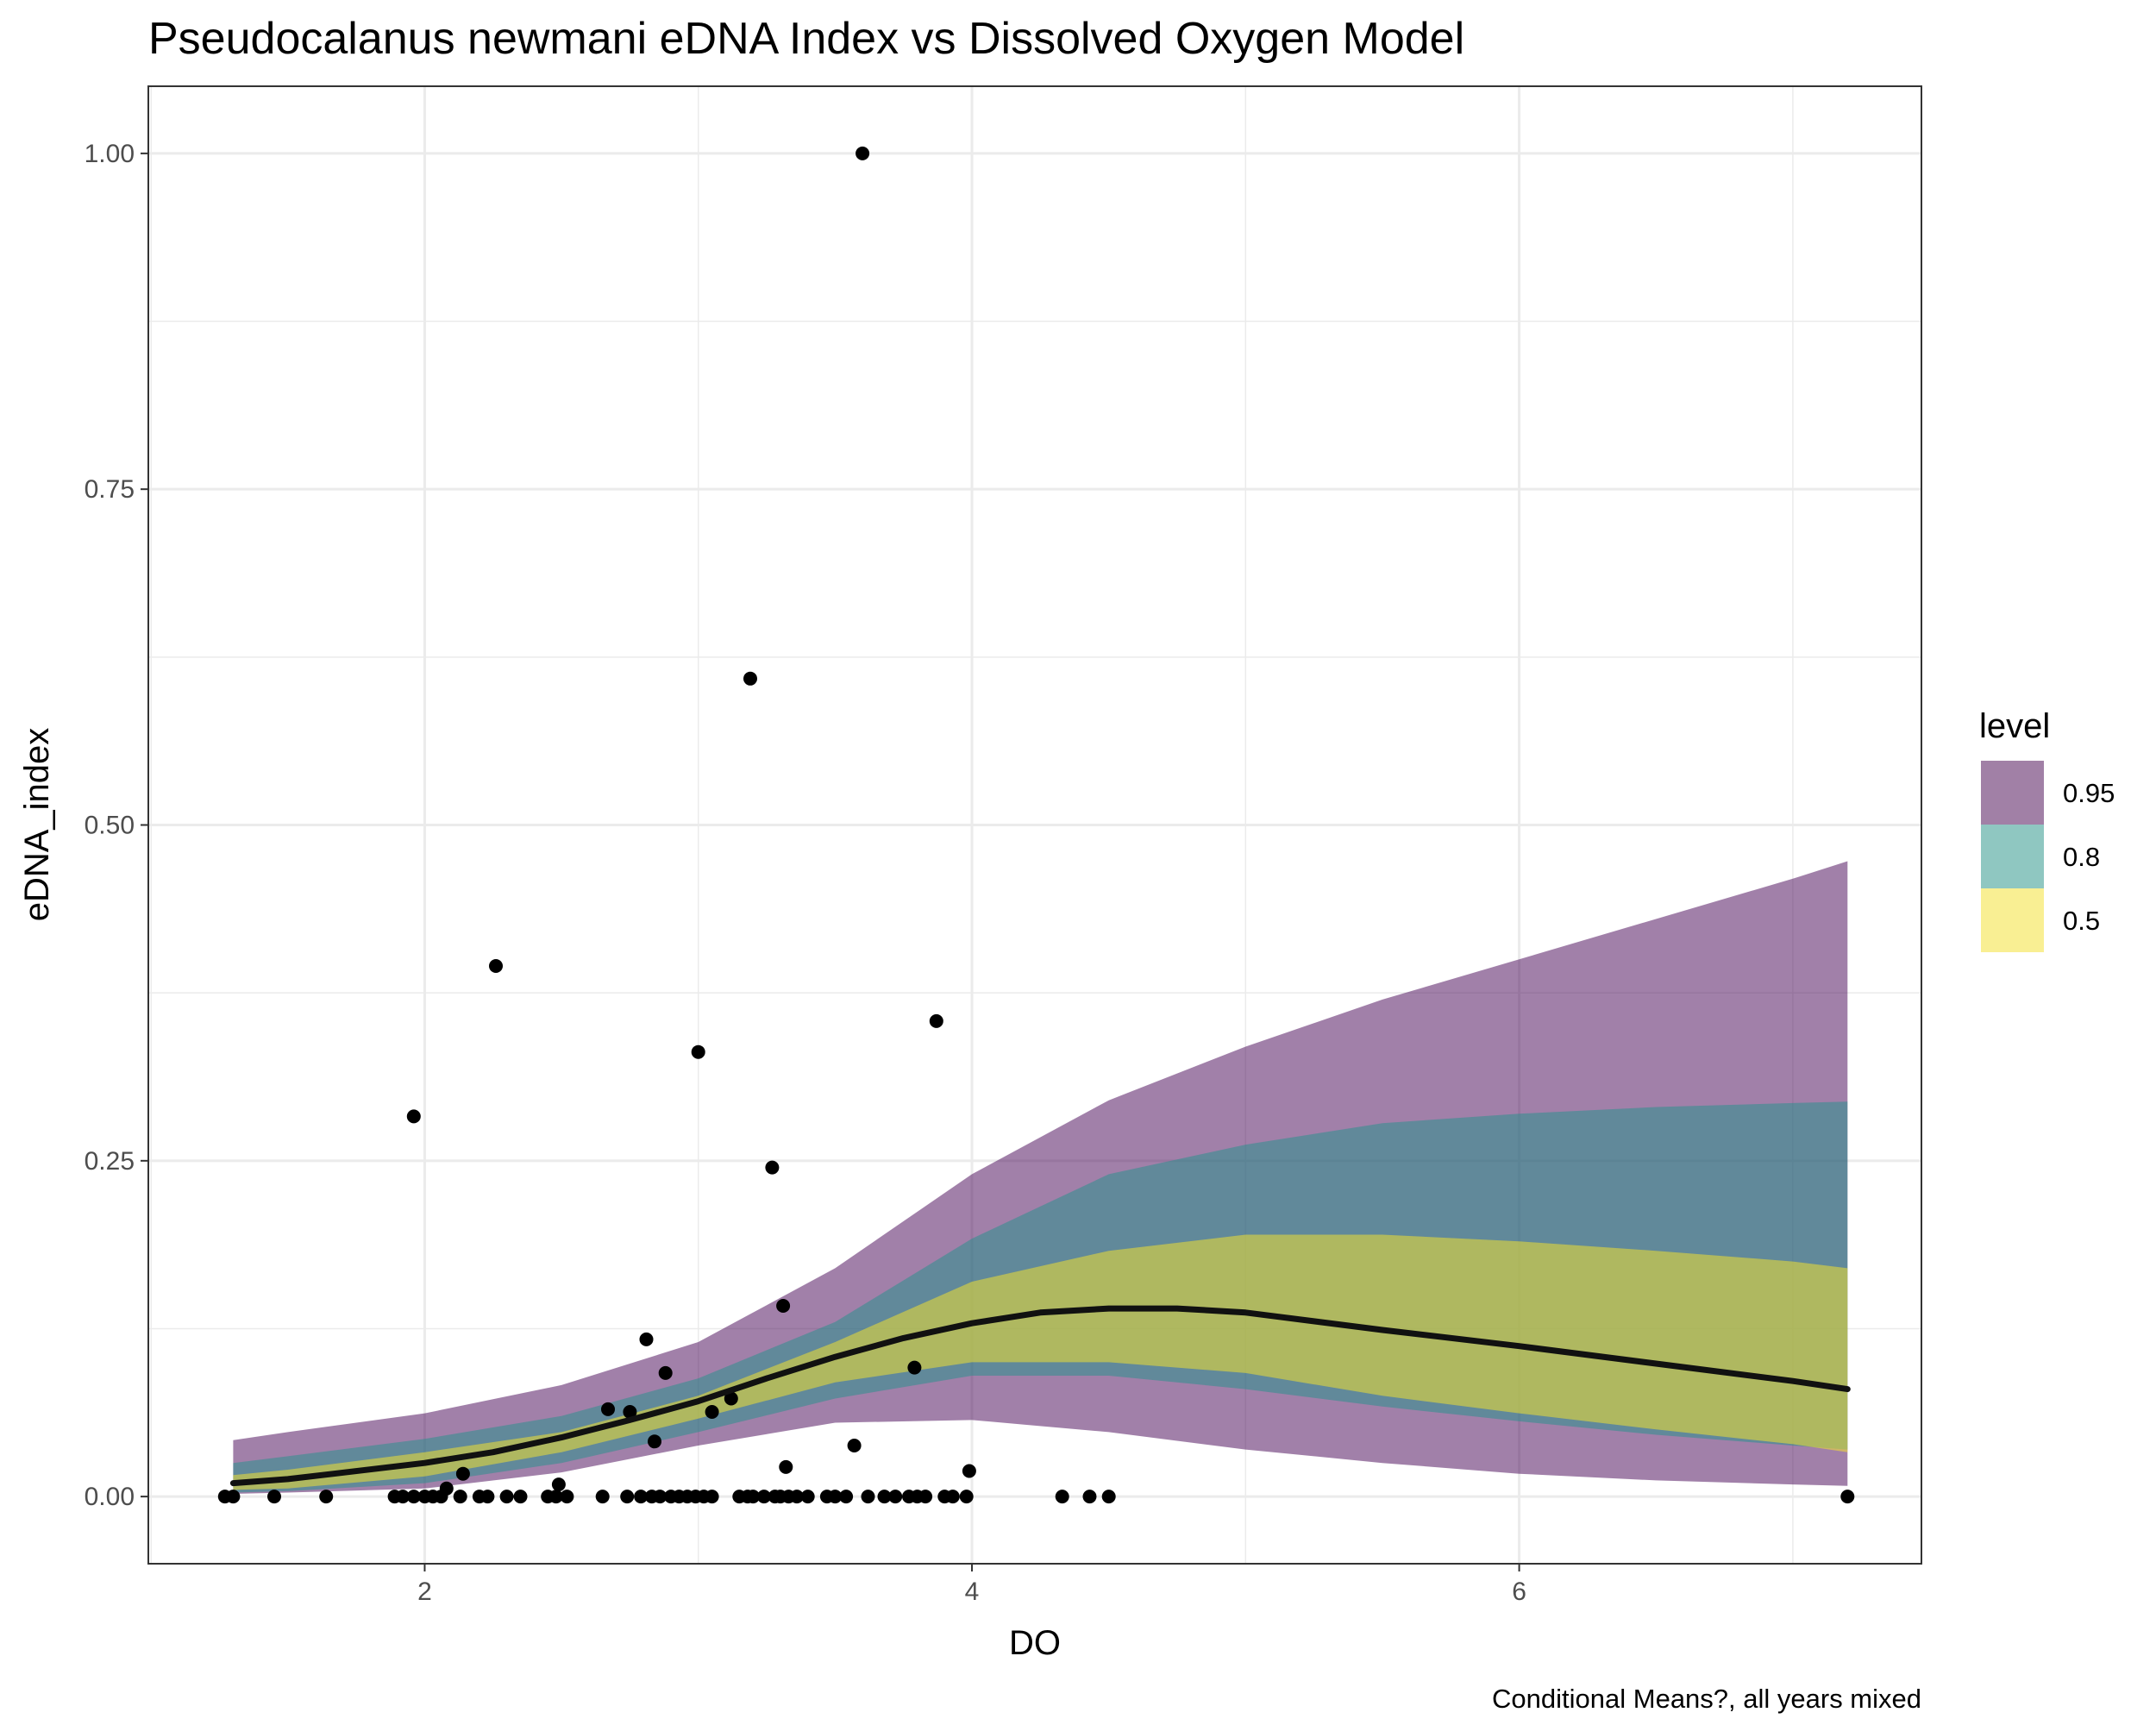 The image size is (2156, 1725). I want to click on y-tick-label: 0.75, so click(110, 490).